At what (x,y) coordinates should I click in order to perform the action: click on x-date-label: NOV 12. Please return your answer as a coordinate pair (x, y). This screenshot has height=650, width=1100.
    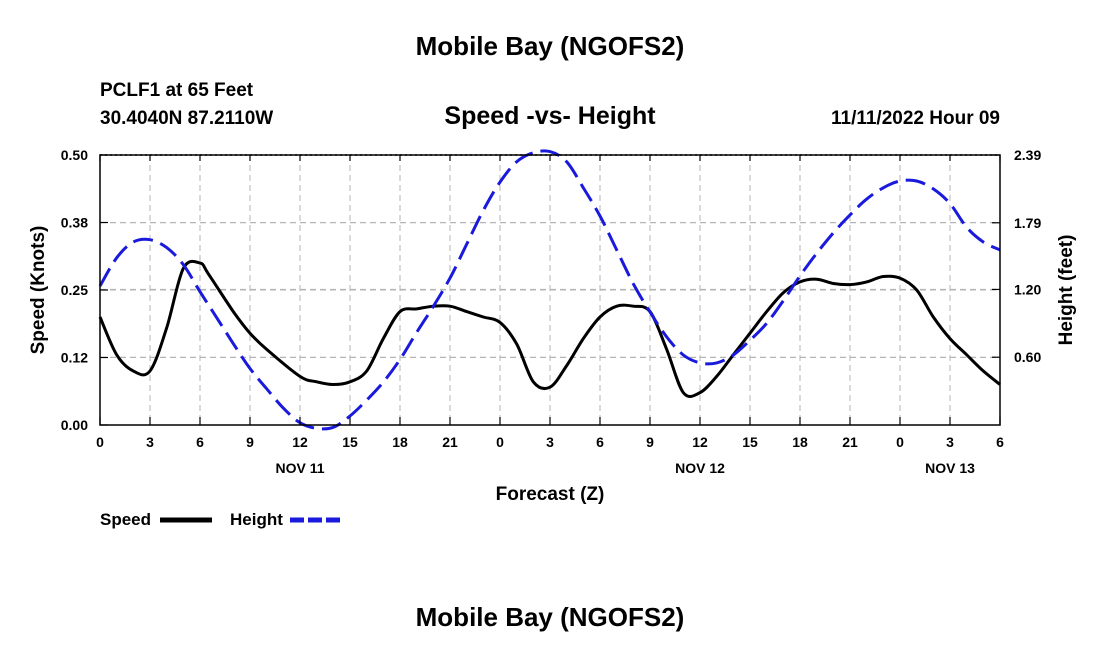
    Looking at the image, I should click on (700, 468).